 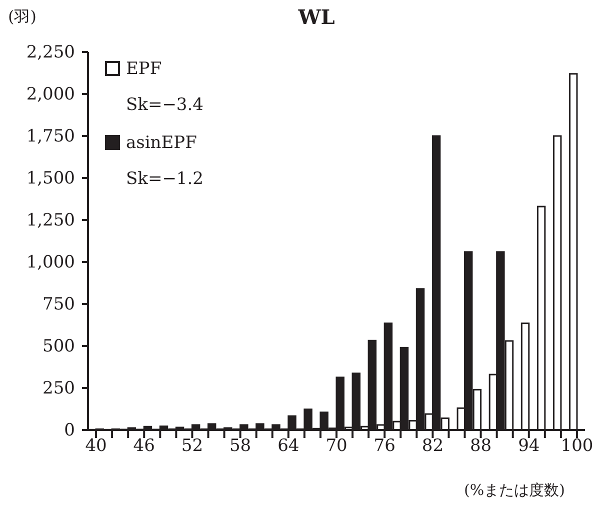 What do you see at coordinates (577, 446) in the screenshot?
I see `x-tick-label: 100` at bounding box center [577, 446].